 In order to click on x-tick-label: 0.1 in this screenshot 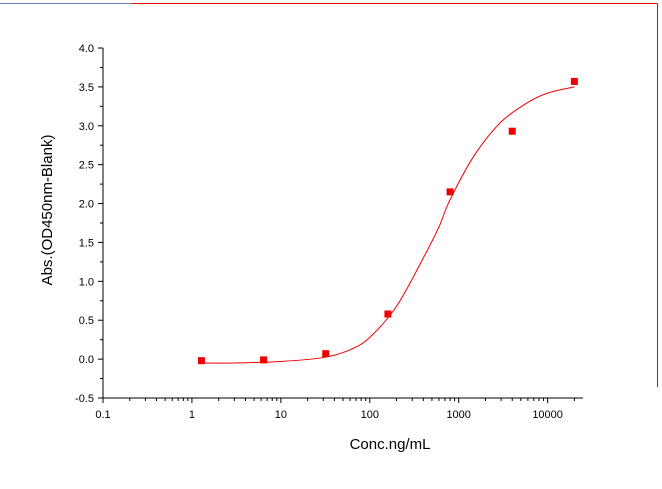, I will do `click(102, 415)`.